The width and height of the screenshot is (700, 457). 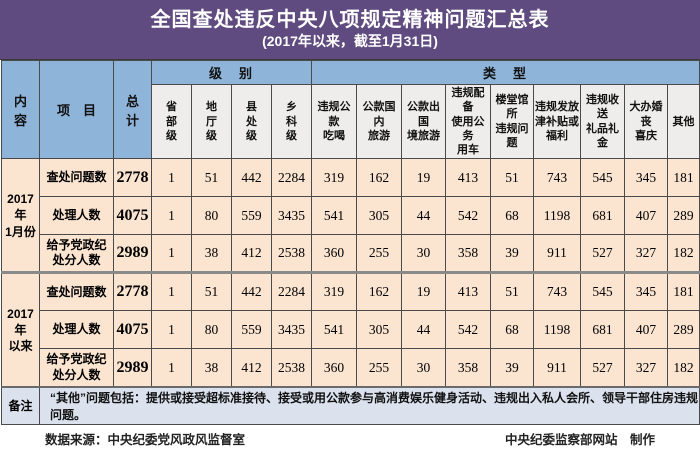 I want to click on header-level-county: 县 处 级, so click(x=251, y=121).